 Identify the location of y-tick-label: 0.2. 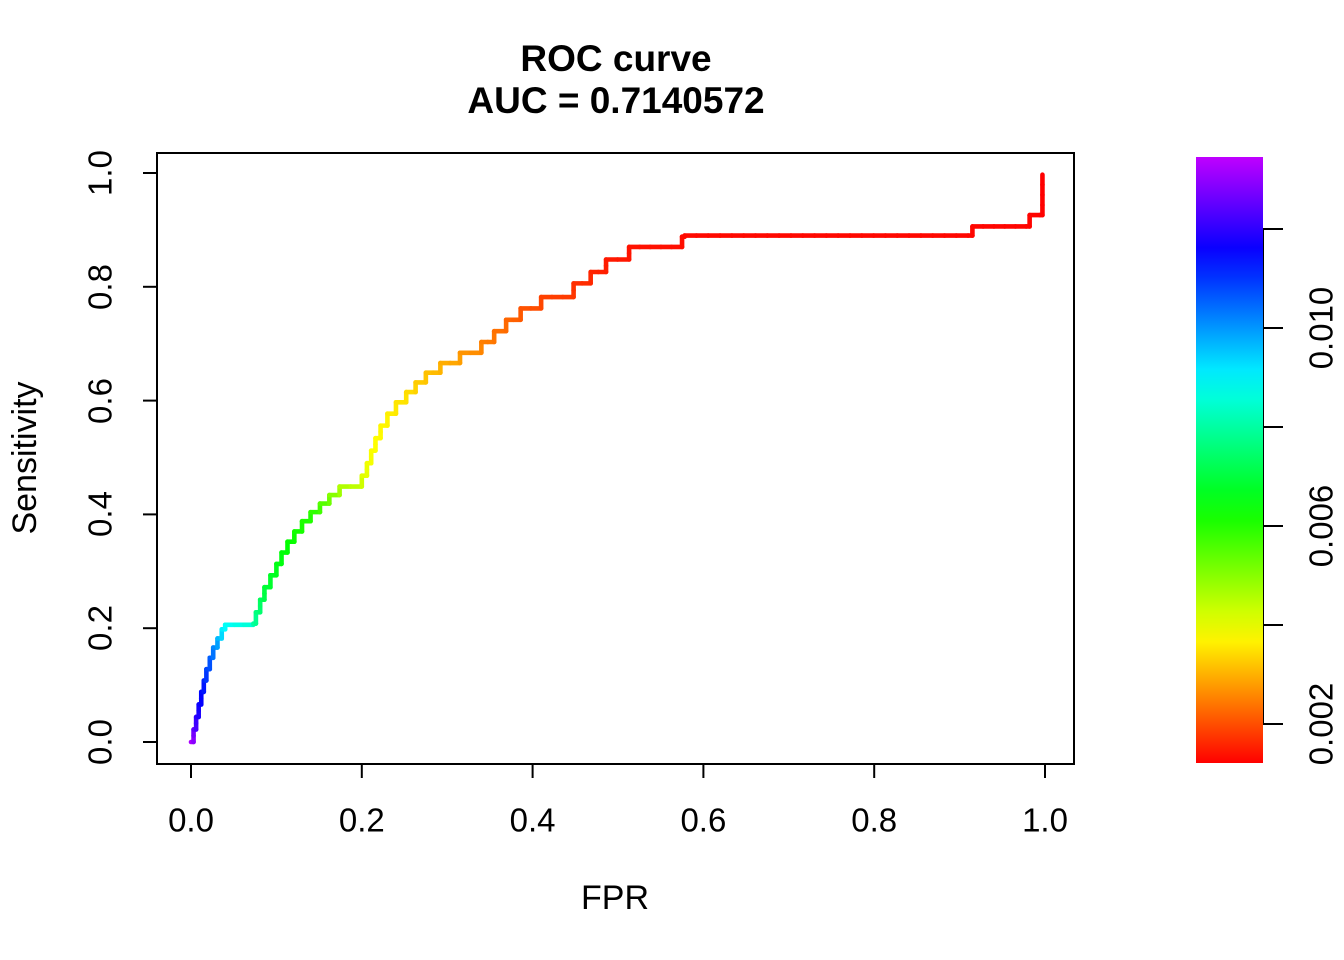
(100, 628).